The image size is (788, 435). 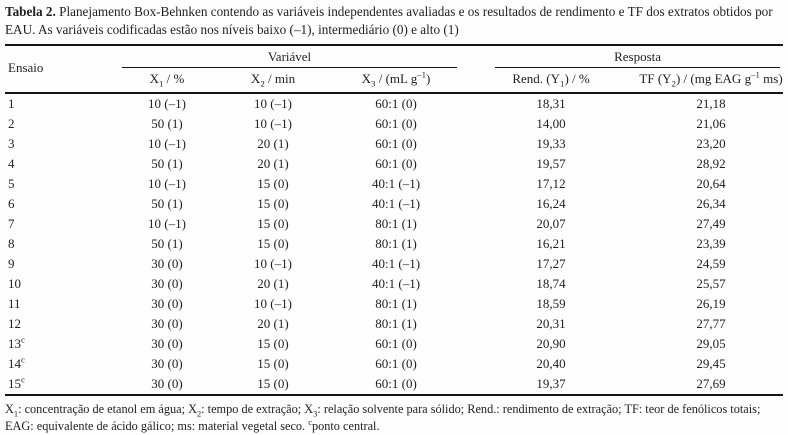 I want to click on table-row: 10 30 (0) 20 (1) 40:1 (–1) 18,74 25,57, so click(x=394, y=284).